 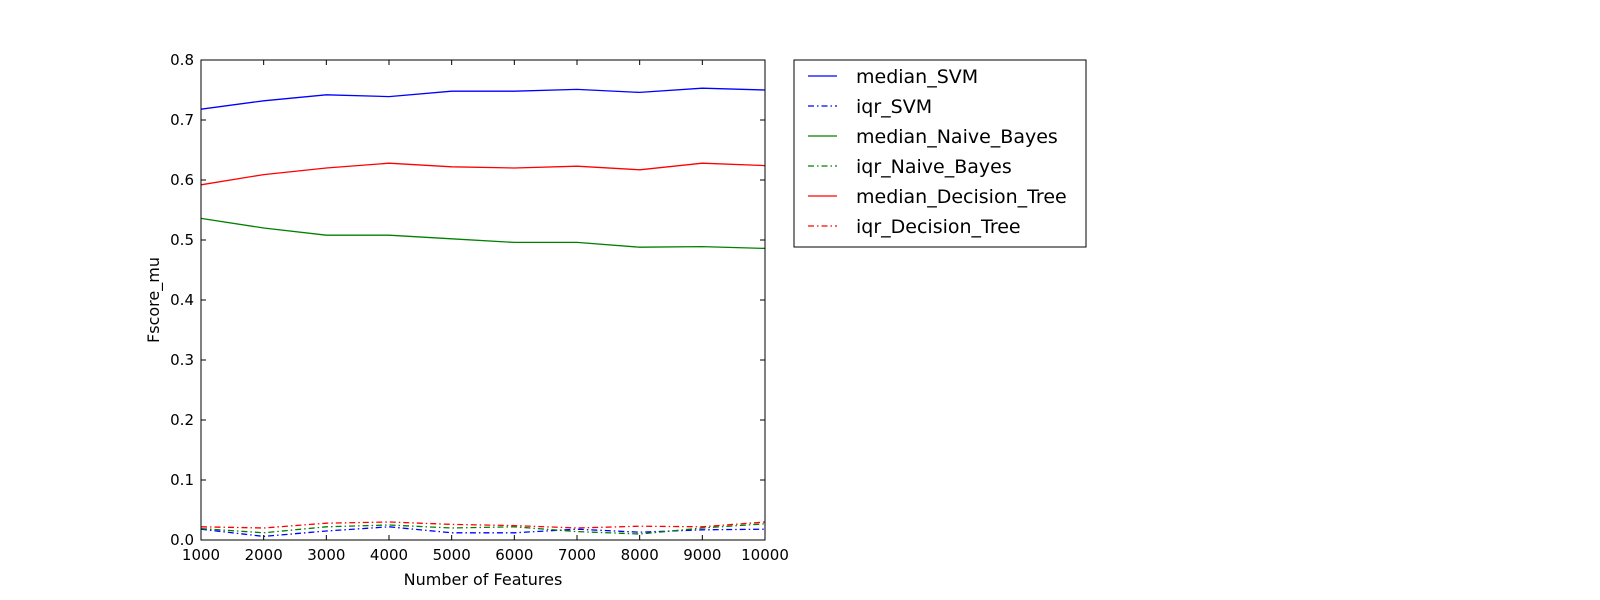 I want to click on series-line-iqr-naive-bayes, so click(x=483, y=529).